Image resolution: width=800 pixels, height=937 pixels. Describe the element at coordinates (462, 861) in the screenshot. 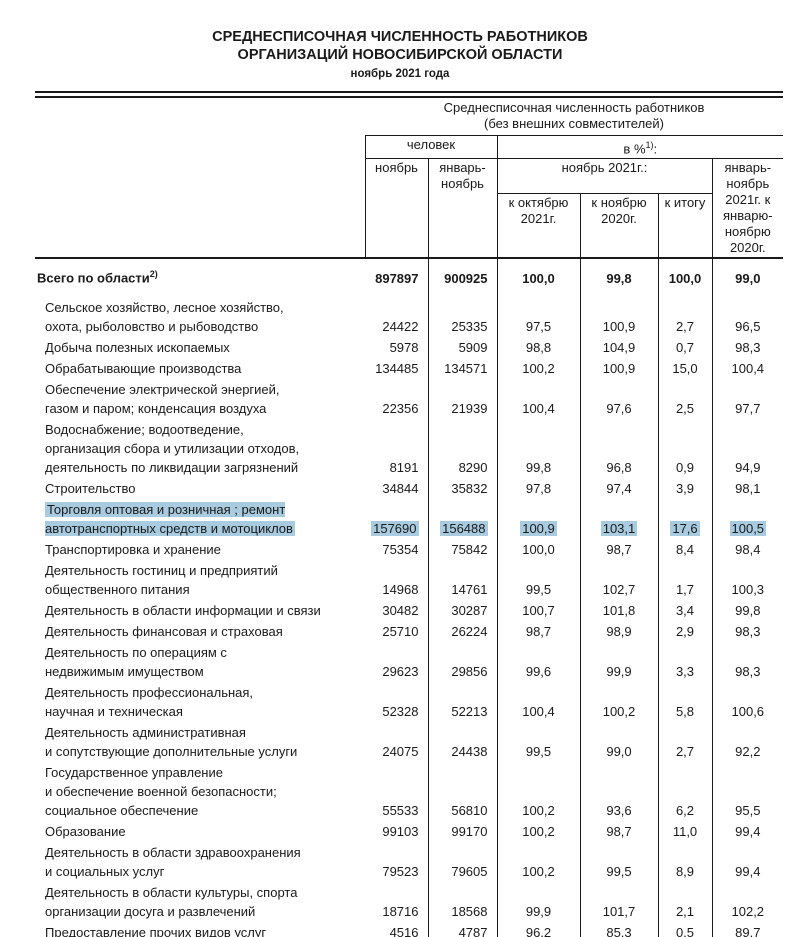

I see `row-value: 79605` at that location.